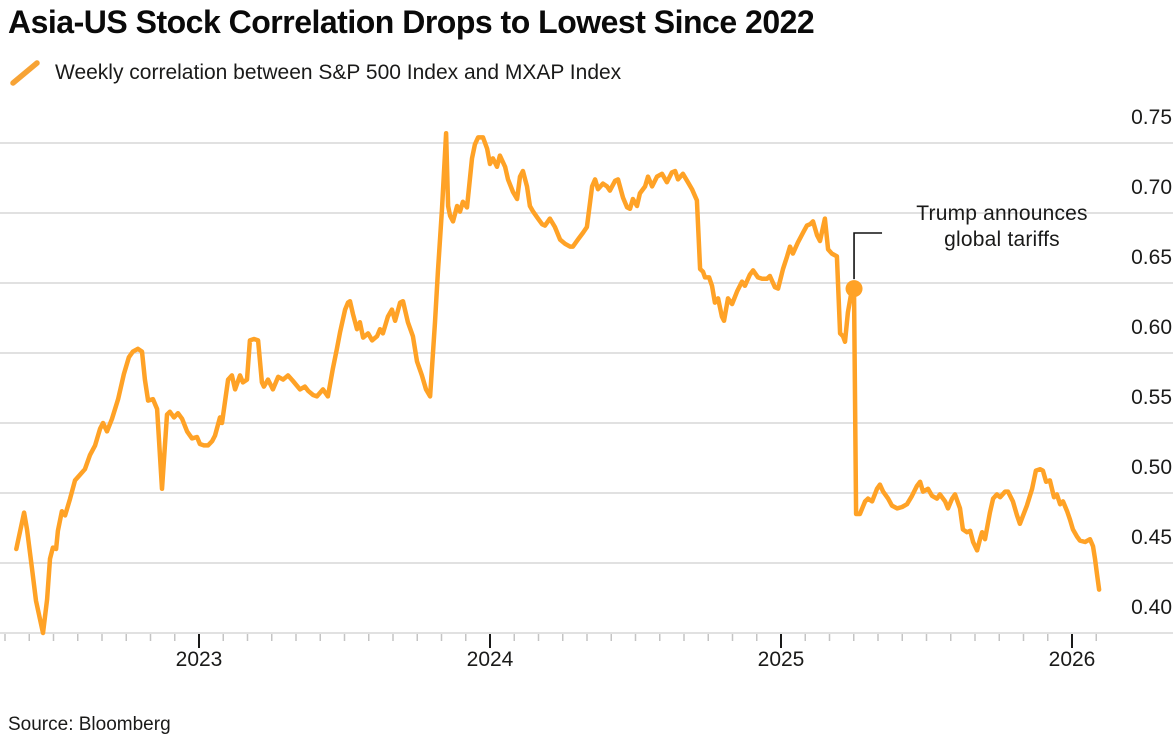 Image resolution: width=1173 pixels, height=747 pixels. Describe the element at coordinates (1002, 239) in the screenshot. I see `annotation-line2: global tariffs` at that location.